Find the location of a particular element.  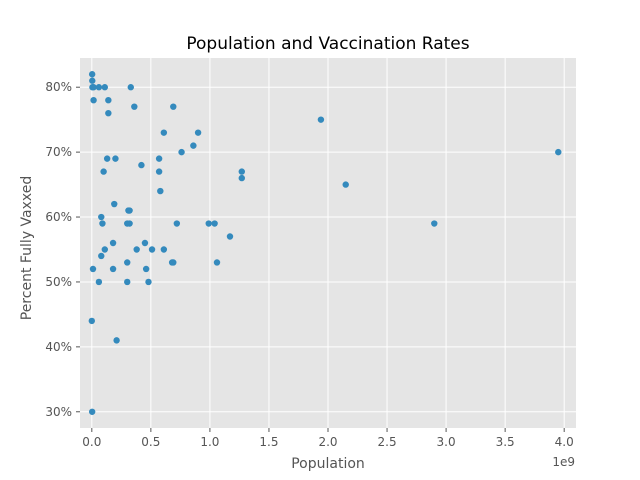

x-tick-label: 0.5 is located at coordinates (150, 442).